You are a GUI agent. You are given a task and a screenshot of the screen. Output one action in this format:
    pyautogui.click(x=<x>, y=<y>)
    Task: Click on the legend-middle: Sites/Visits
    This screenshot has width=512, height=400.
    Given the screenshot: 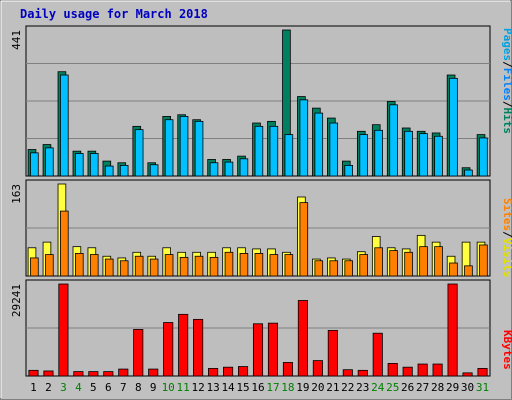 What is the action you would take?
    pyautogui.click(x=506, y=238)
    